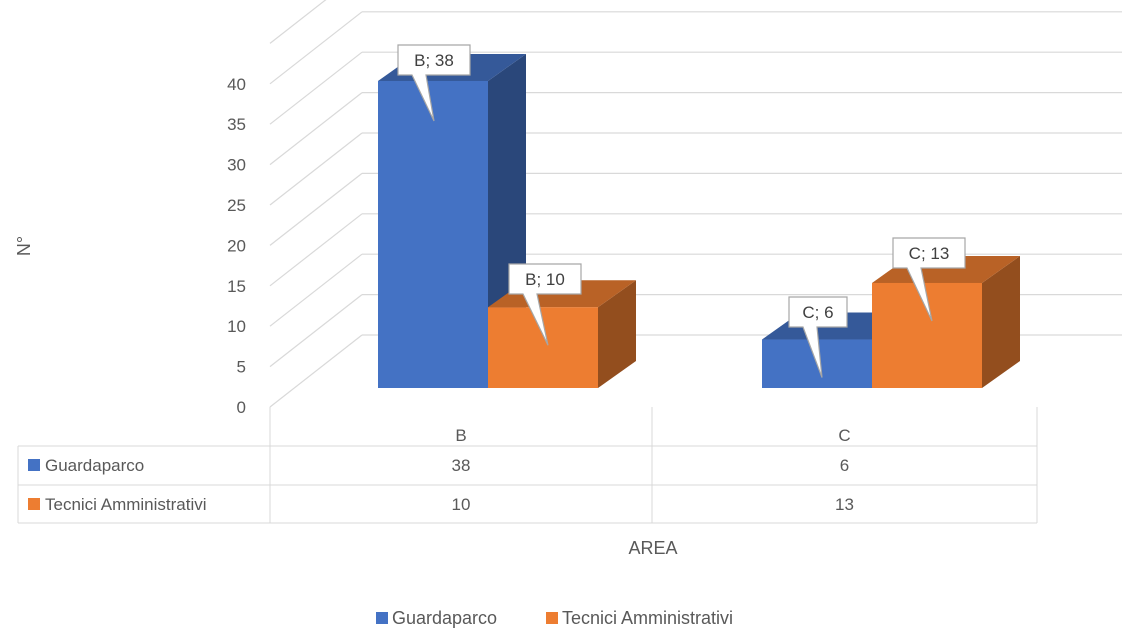 Image resolution: width=1122 pixels, height=631 pixels. I want to click on table-row-label: Tecnici Amministrativi, so click(126, 504).